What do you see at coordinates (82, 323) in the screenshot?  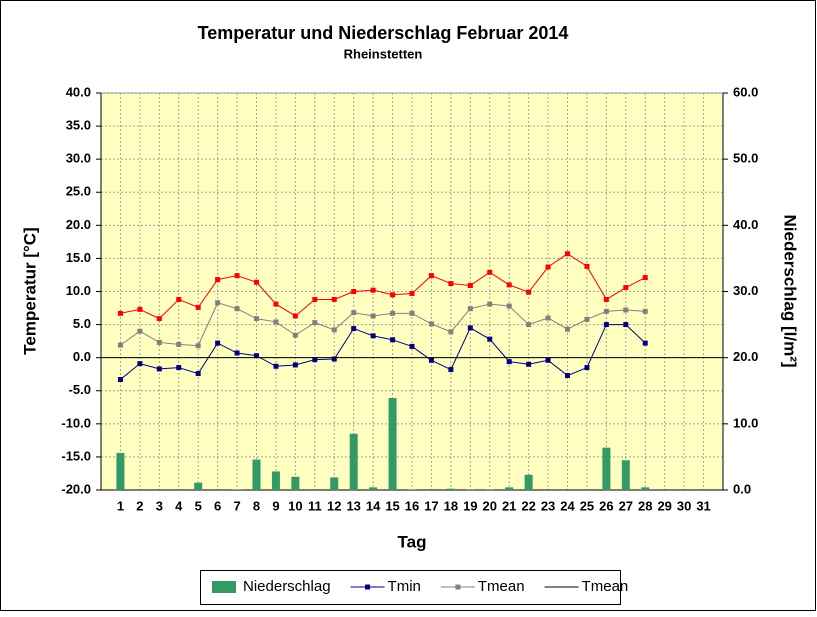 I see `y-tick-label: 5.0` at bounding box center [82, 323].